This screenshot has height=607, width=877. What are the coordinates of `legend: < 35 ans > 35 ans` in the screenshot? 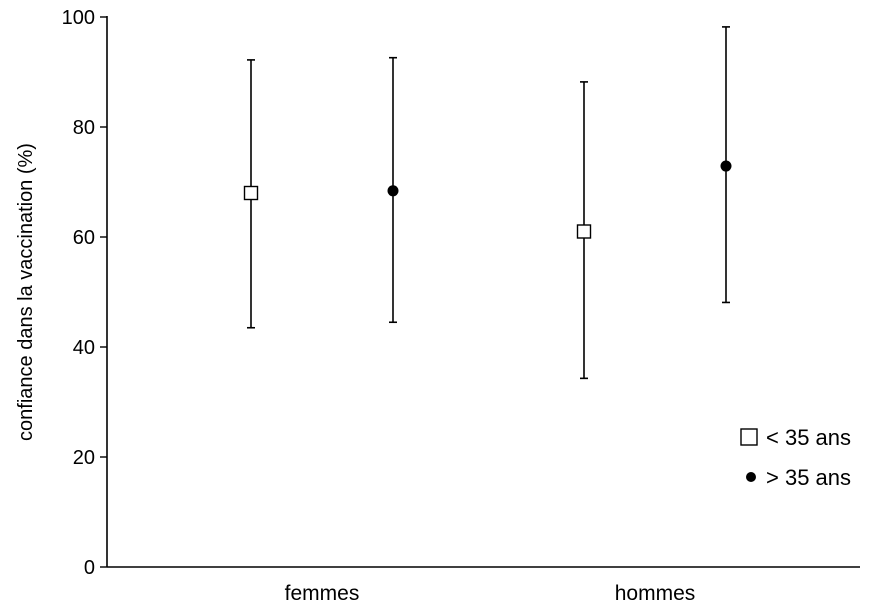 It's located at (795, 457).